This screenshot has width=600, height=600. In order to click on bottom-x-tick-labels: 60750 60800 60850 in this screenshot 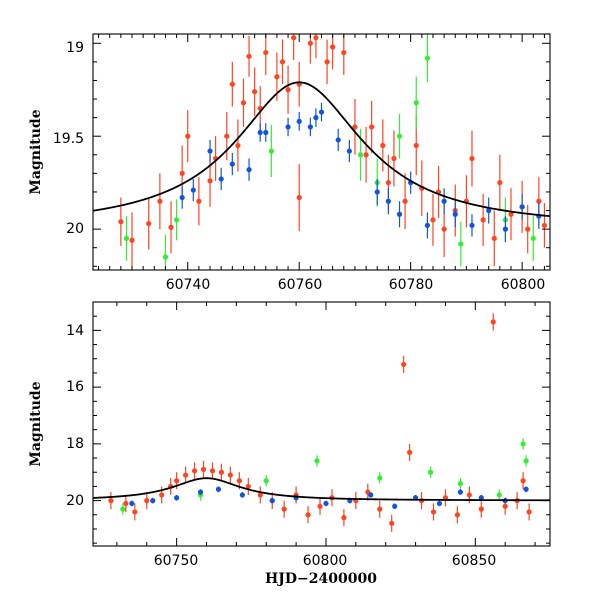, I will do `click(325, 561)`.